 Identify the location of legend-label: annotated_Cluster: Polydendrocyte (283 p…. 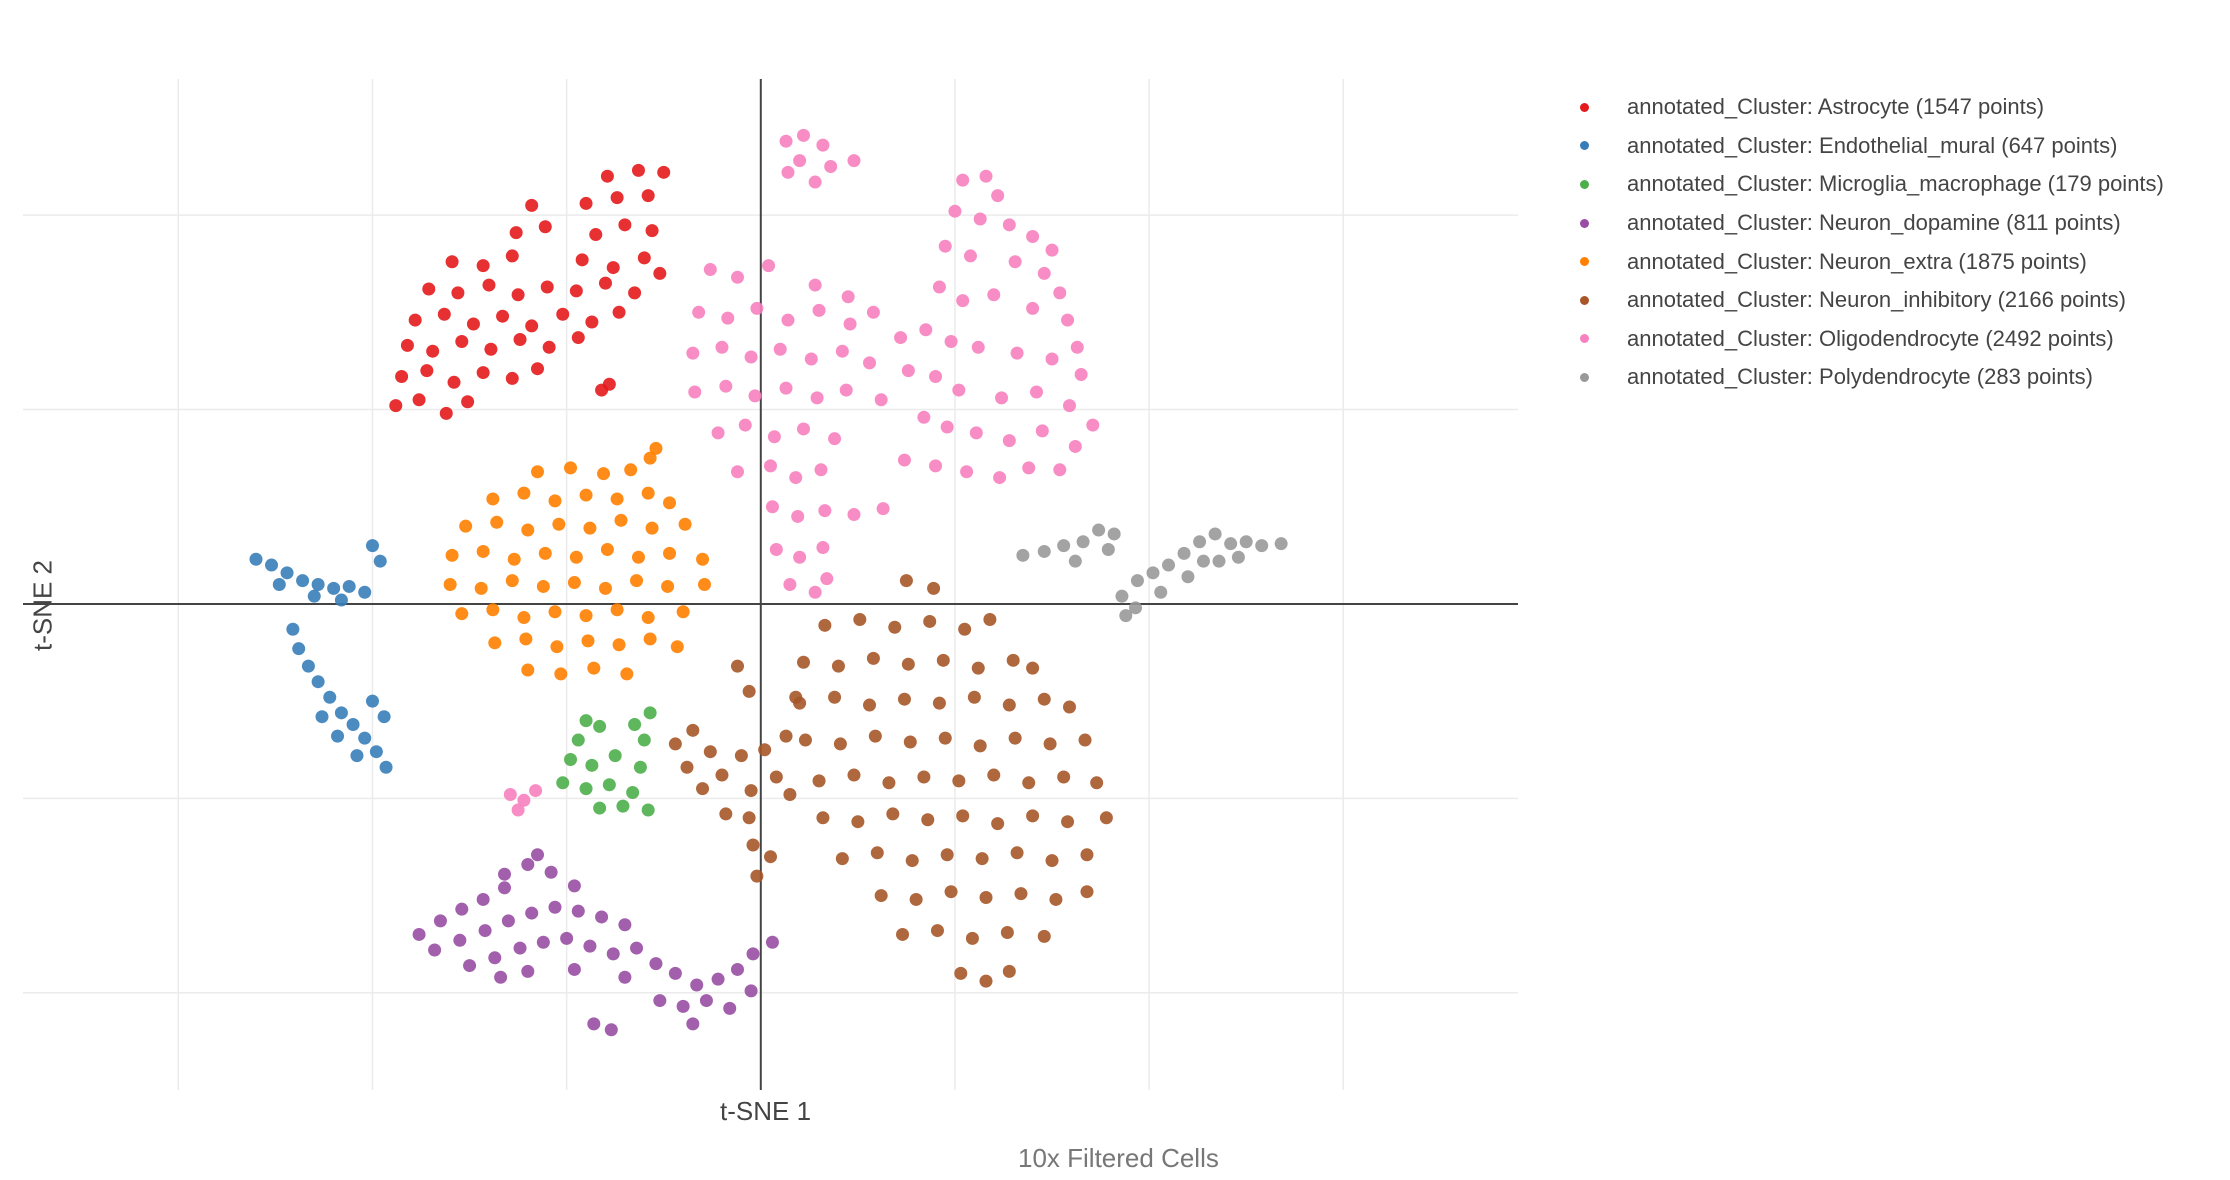
(1860, 377).